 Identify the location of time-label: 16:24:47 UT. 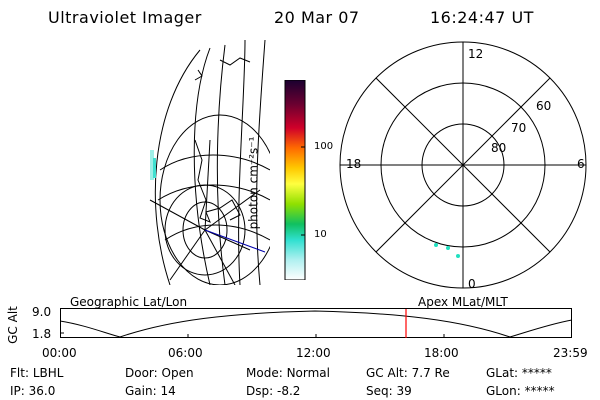
(482, 17).